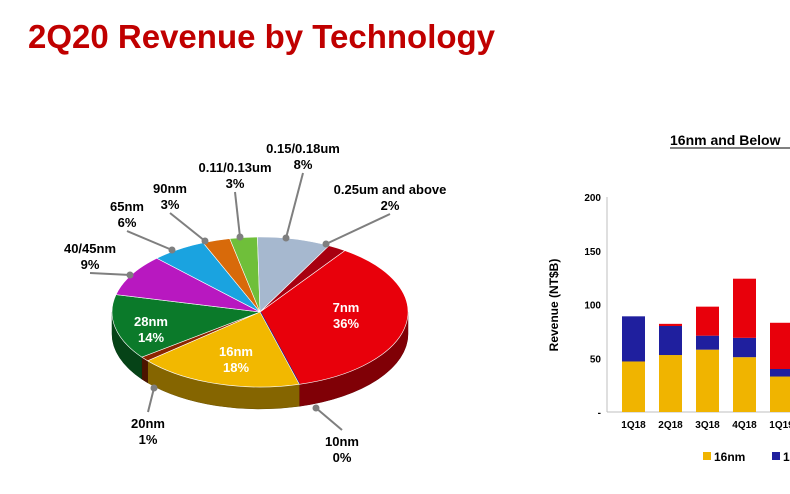 The height and width of the screenshot is (494, 790). Describe the element at coordinates (262, 36) in the screenshot. I see `page-title: 2Q20 Revenue by Technology` at that location.